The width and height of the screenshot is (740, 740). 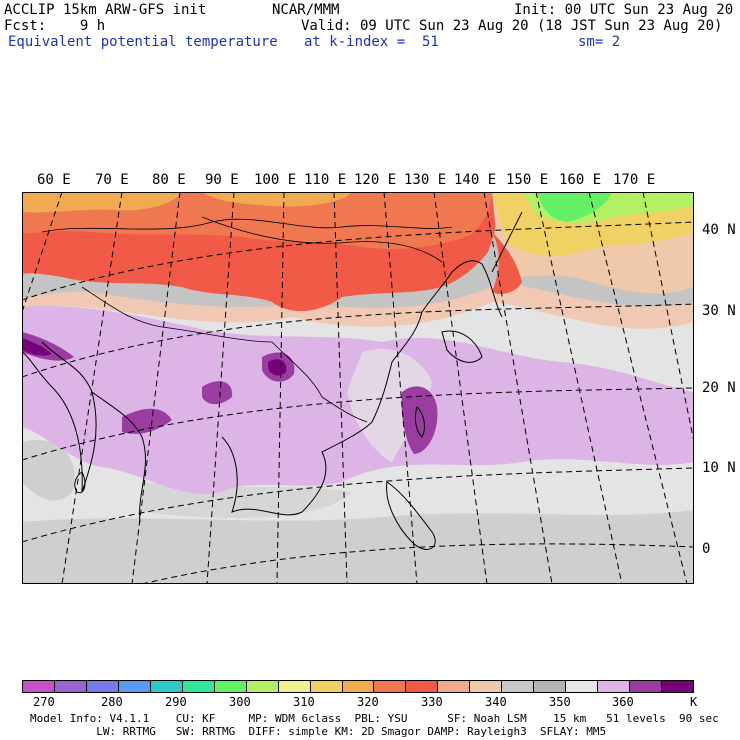 What do you see at coordinates (719, 311) in the screenshot?
I see `lat-label: 30 N` at bounding box center [719, 311].